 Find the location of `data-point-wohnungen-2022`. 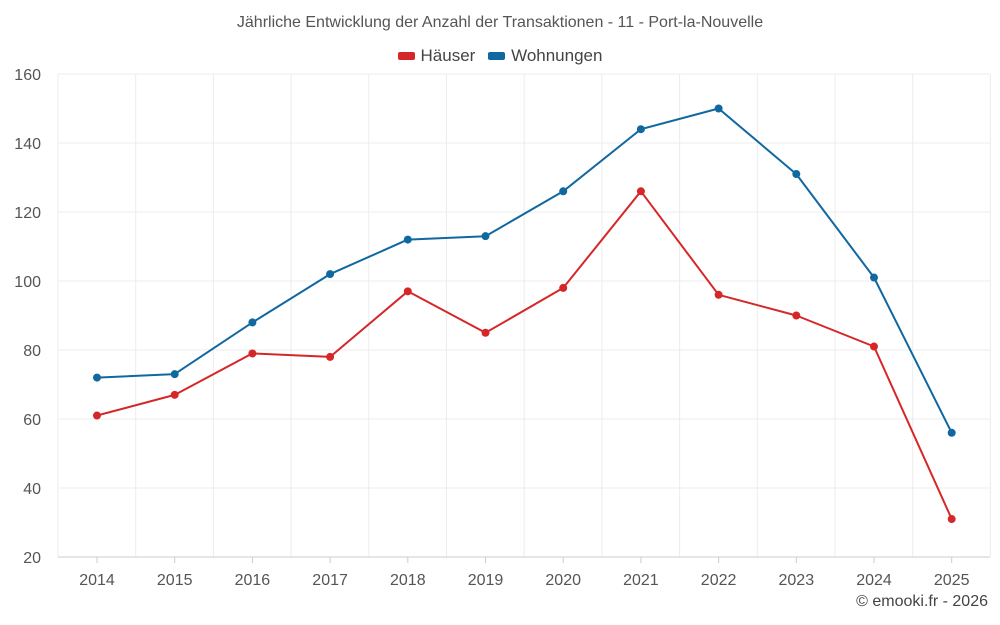

data-point-wohnungen-2022 is located at coordinates (718, 108).